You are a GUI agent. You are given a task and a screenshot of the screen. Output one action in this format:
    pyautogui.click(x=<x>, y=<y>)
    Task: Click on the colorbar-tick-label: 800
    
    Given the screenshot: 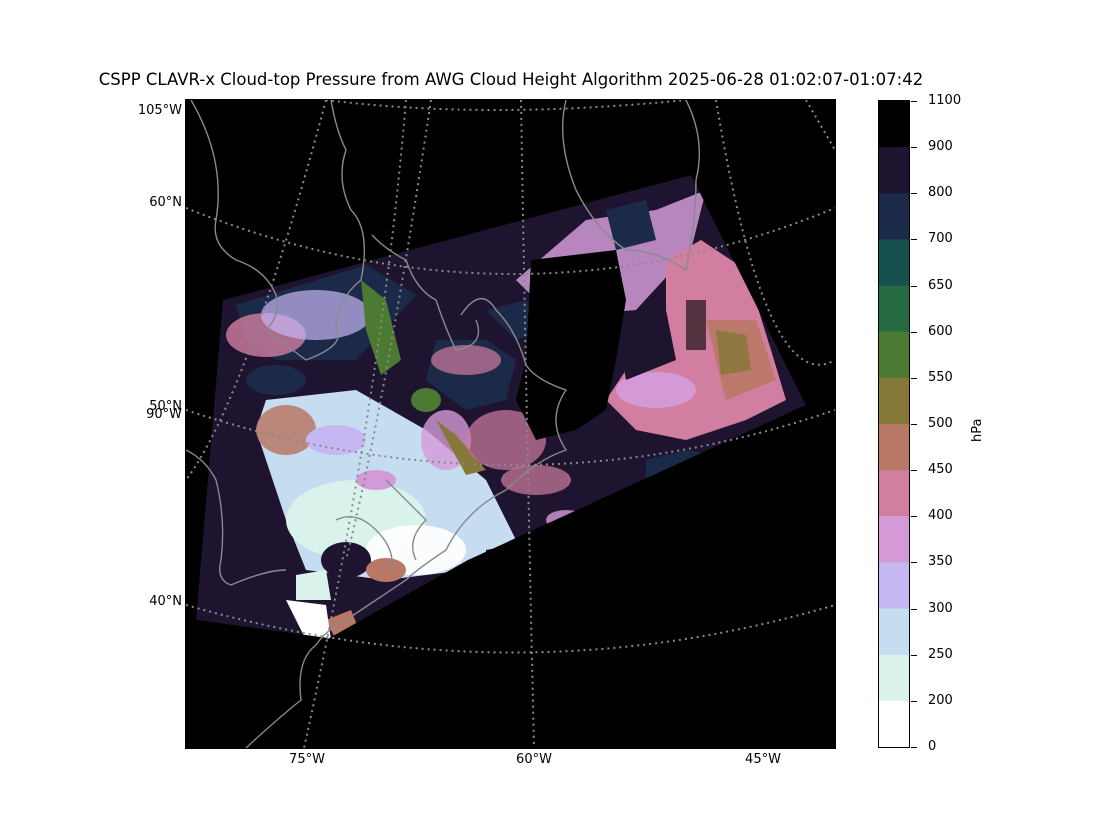 What is the action you would take?
    pyautogui.click(x=940, y=193)
    